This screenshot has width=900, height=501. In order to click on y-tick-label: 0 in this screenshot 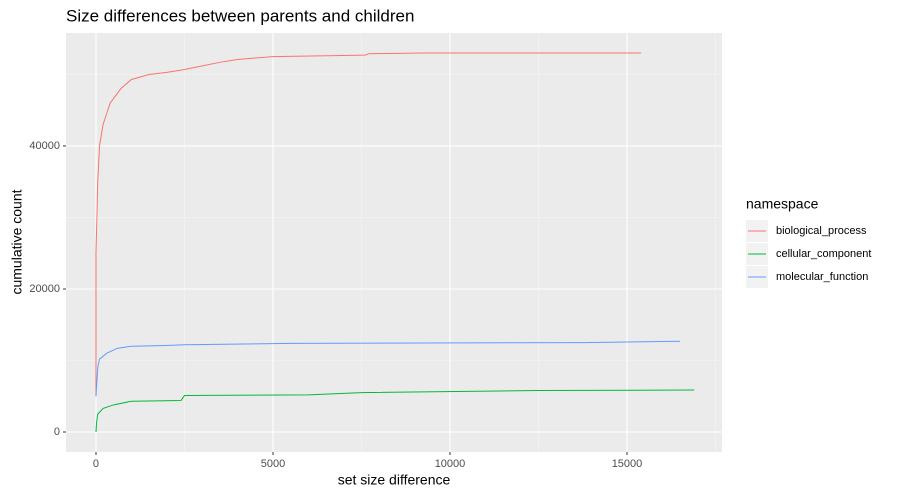, I will do `click(57, 432)`.